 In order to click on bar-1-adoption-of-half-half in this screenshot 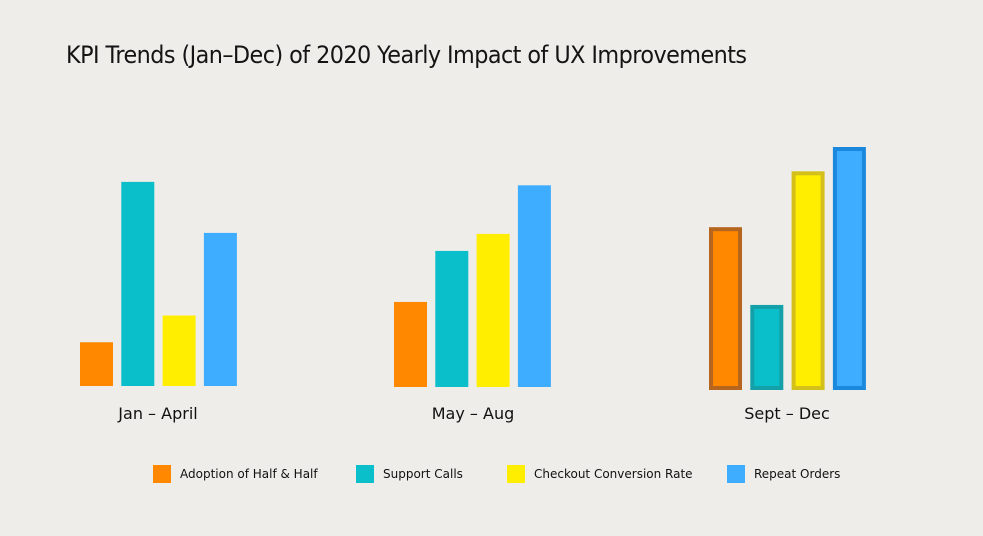, I will do `click(96, 364)`.